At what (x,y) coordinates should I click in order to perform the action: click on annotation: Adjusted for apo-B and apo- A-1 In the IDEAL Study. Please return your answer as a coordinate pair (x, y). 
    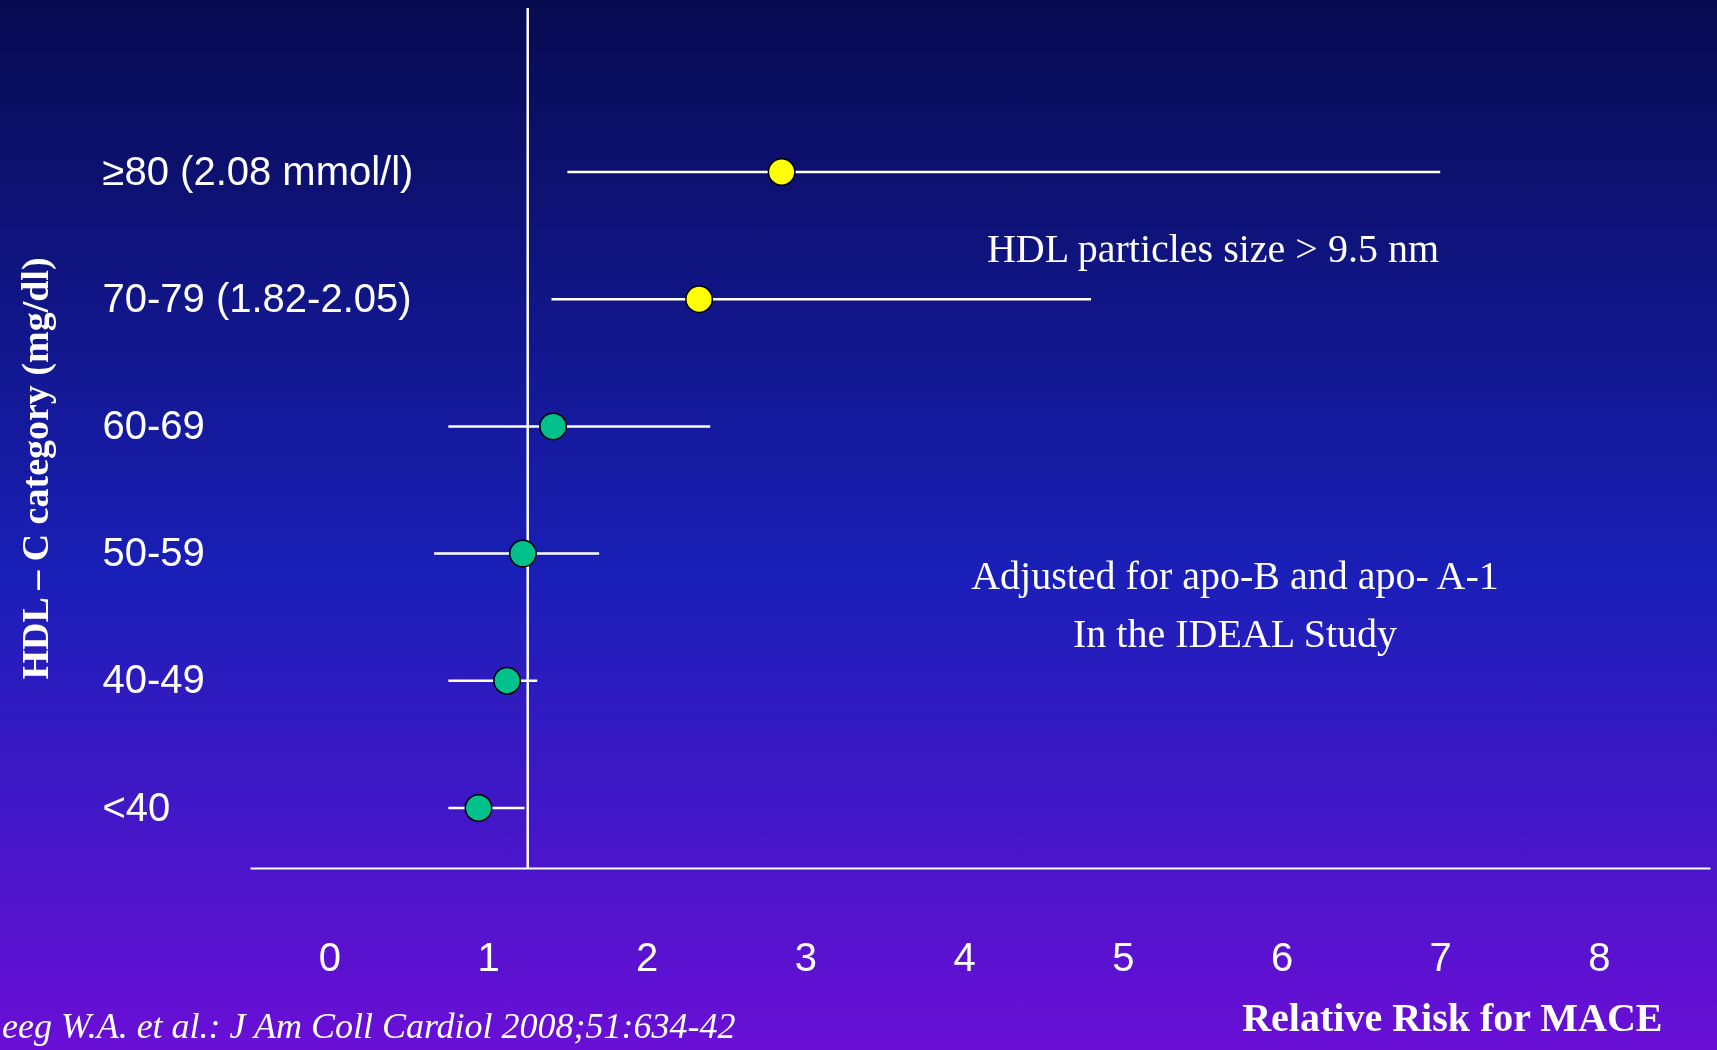
    Looking at the image, I should click on (1235, 604).